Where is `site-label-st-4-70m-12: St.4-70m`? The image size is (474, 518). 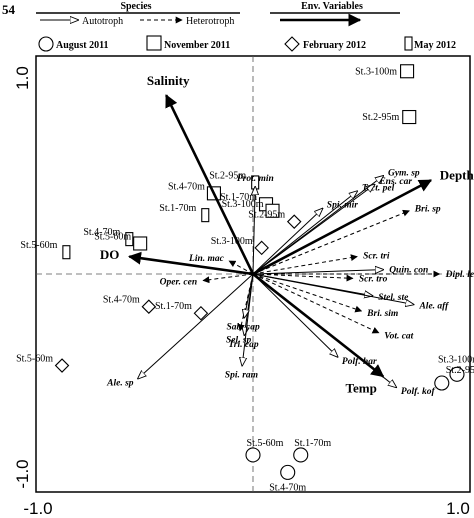
site-label-st-4-70m-12: St.4-70m is located at coordinates (121, 300).